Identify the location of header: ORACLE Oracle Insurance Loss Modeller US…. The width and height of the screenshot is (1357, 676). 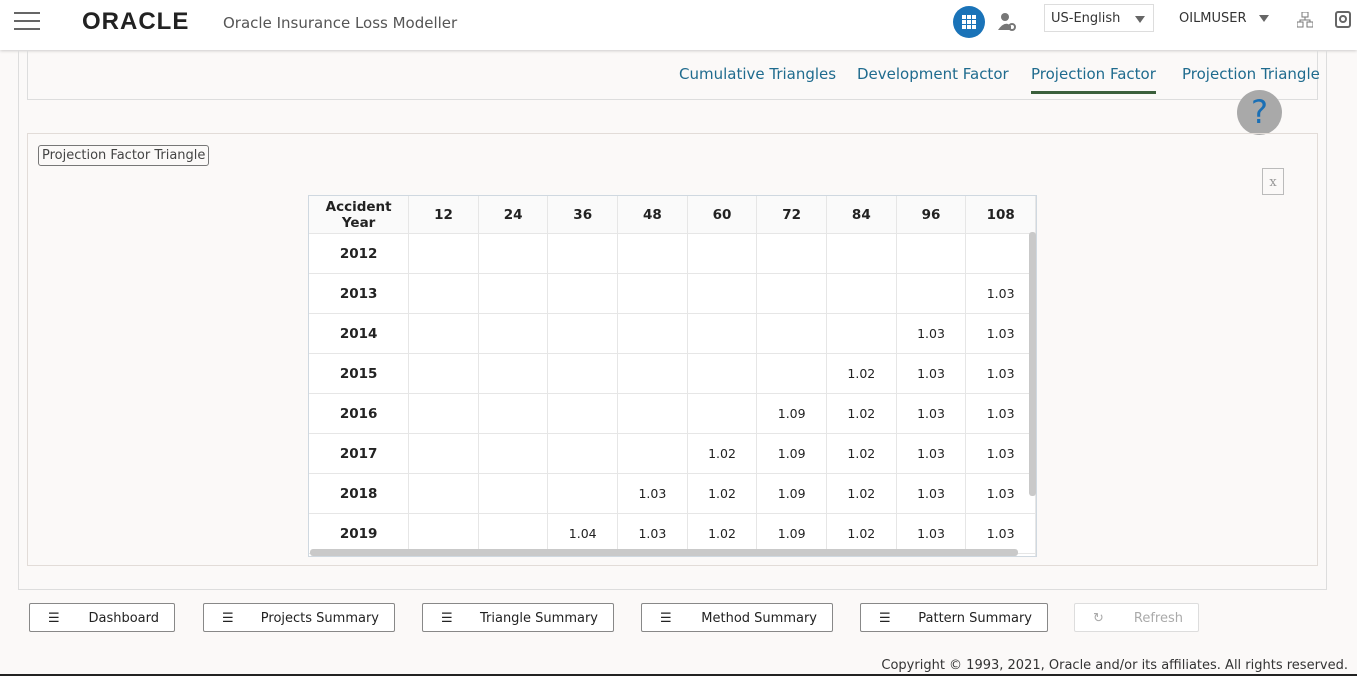
(678, 25).